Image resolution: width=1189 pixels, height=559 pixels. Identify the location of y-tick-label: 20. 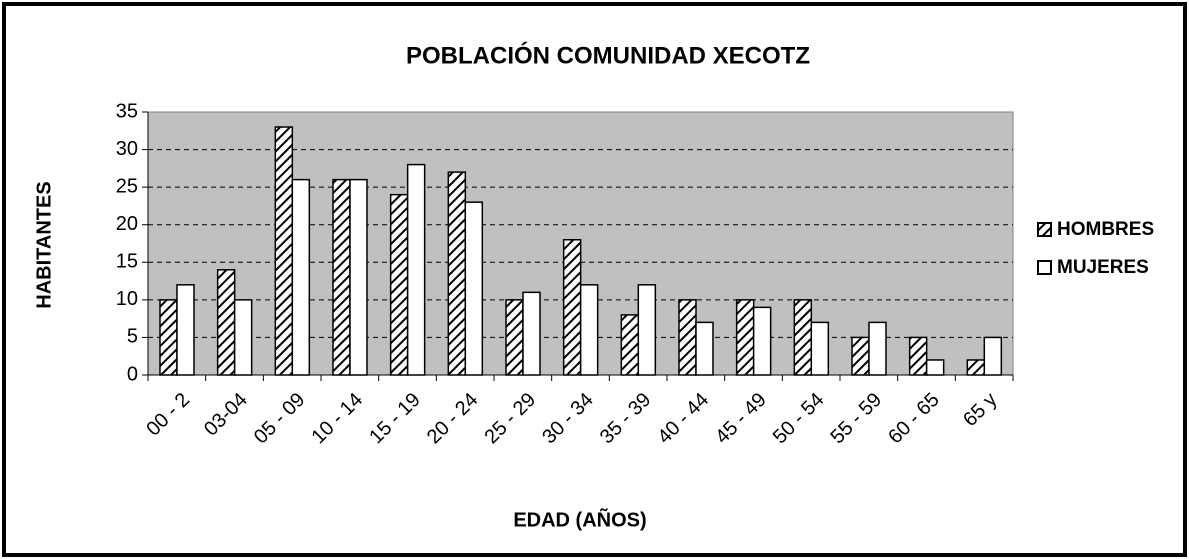
(127, 224).